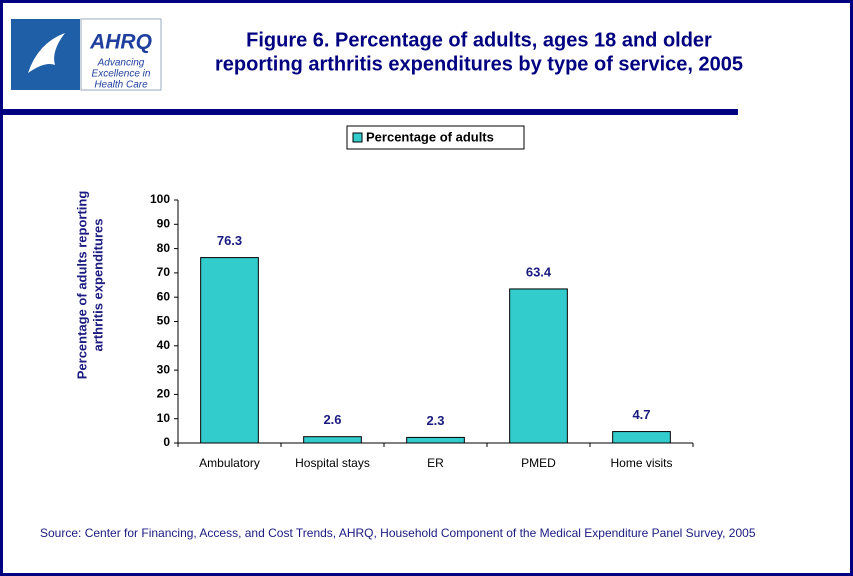 This screenshot has width=853, height=576. I want to click on y-tick-label: 100, so click(160, 199).